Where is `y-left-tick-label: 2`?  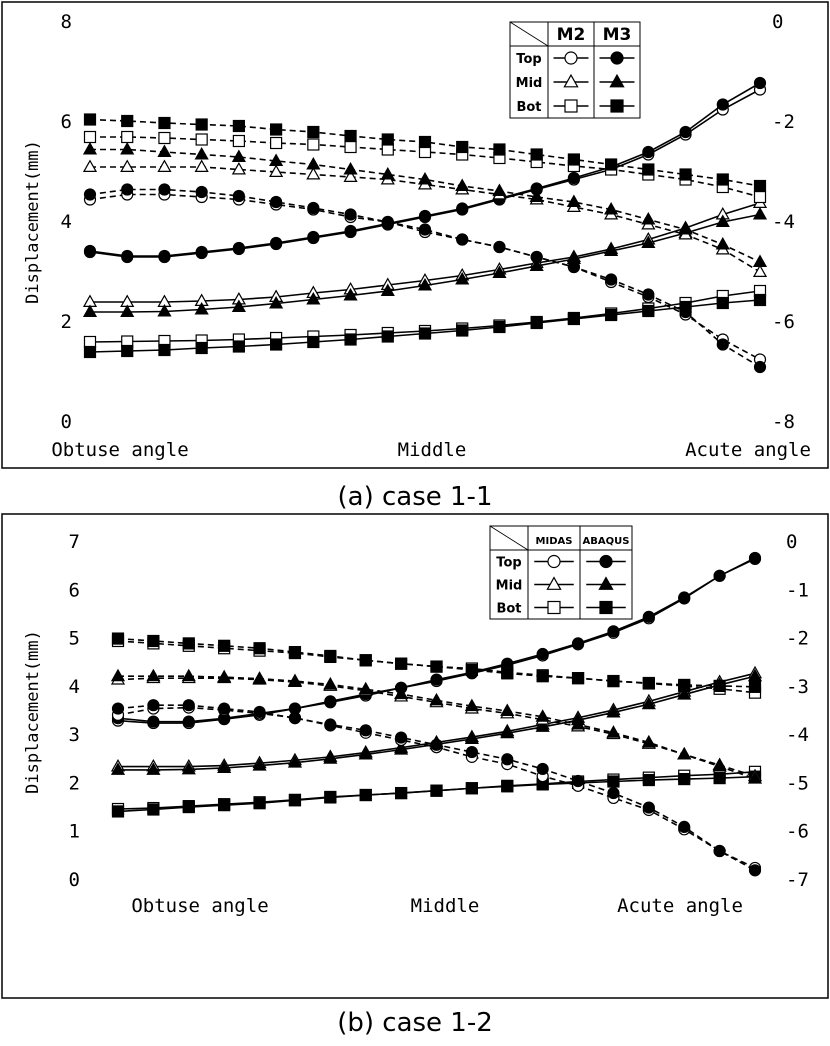
y-left-tick-label: 2 is located at coordinates (74, 783).